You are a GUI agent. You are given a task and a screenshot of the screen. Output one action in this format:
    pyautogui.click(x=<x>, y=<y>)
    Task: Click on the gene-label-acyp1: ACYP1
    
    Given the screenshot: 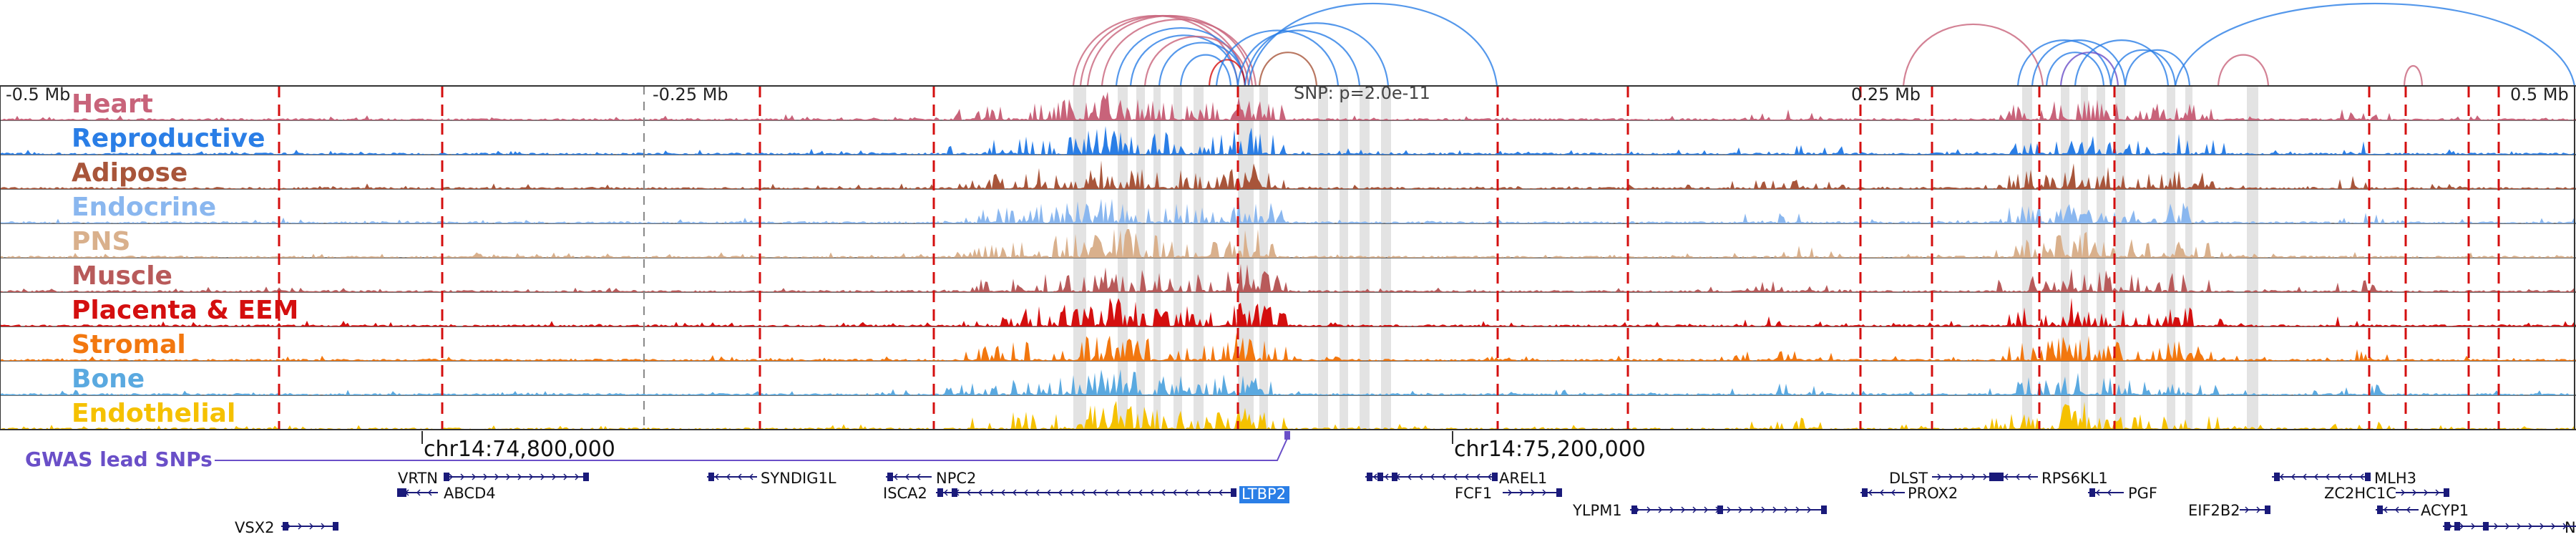 What is the action you would take?
    pyautogui.click(x=2445, y=510)
    